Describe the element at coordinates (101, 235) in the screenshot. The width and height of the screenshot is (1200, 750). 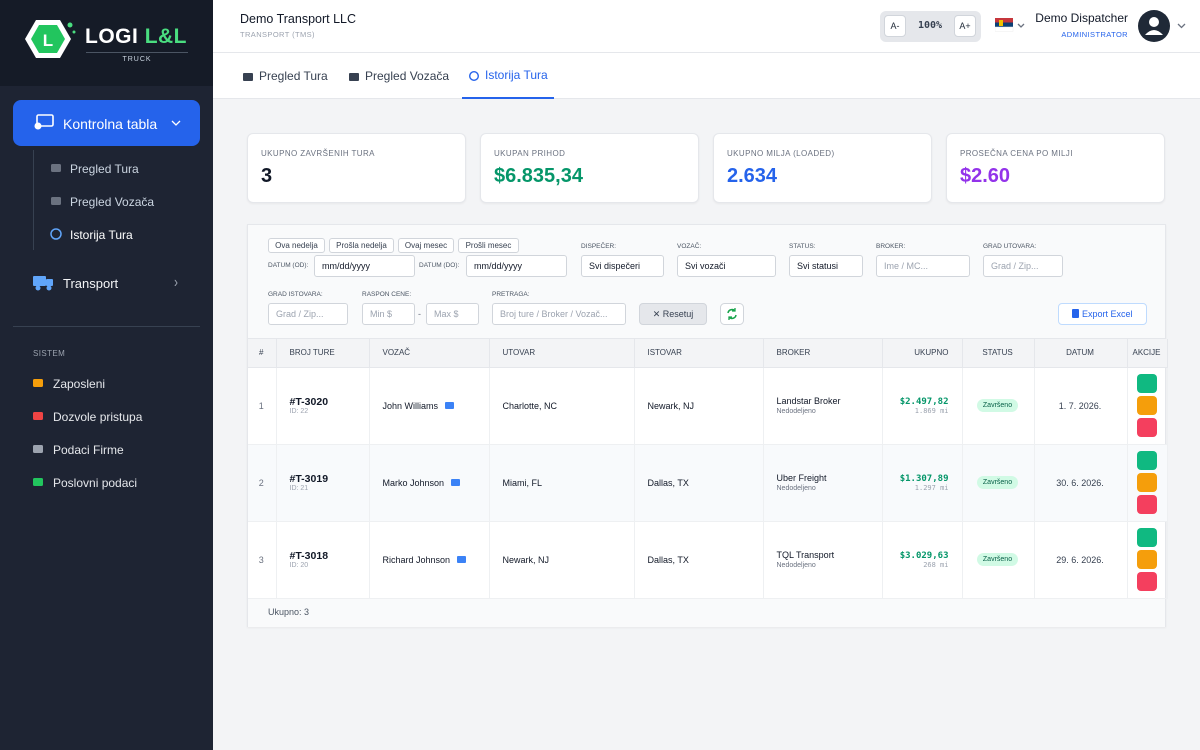
I see `submenu-item: Istorija Tura` at that location.